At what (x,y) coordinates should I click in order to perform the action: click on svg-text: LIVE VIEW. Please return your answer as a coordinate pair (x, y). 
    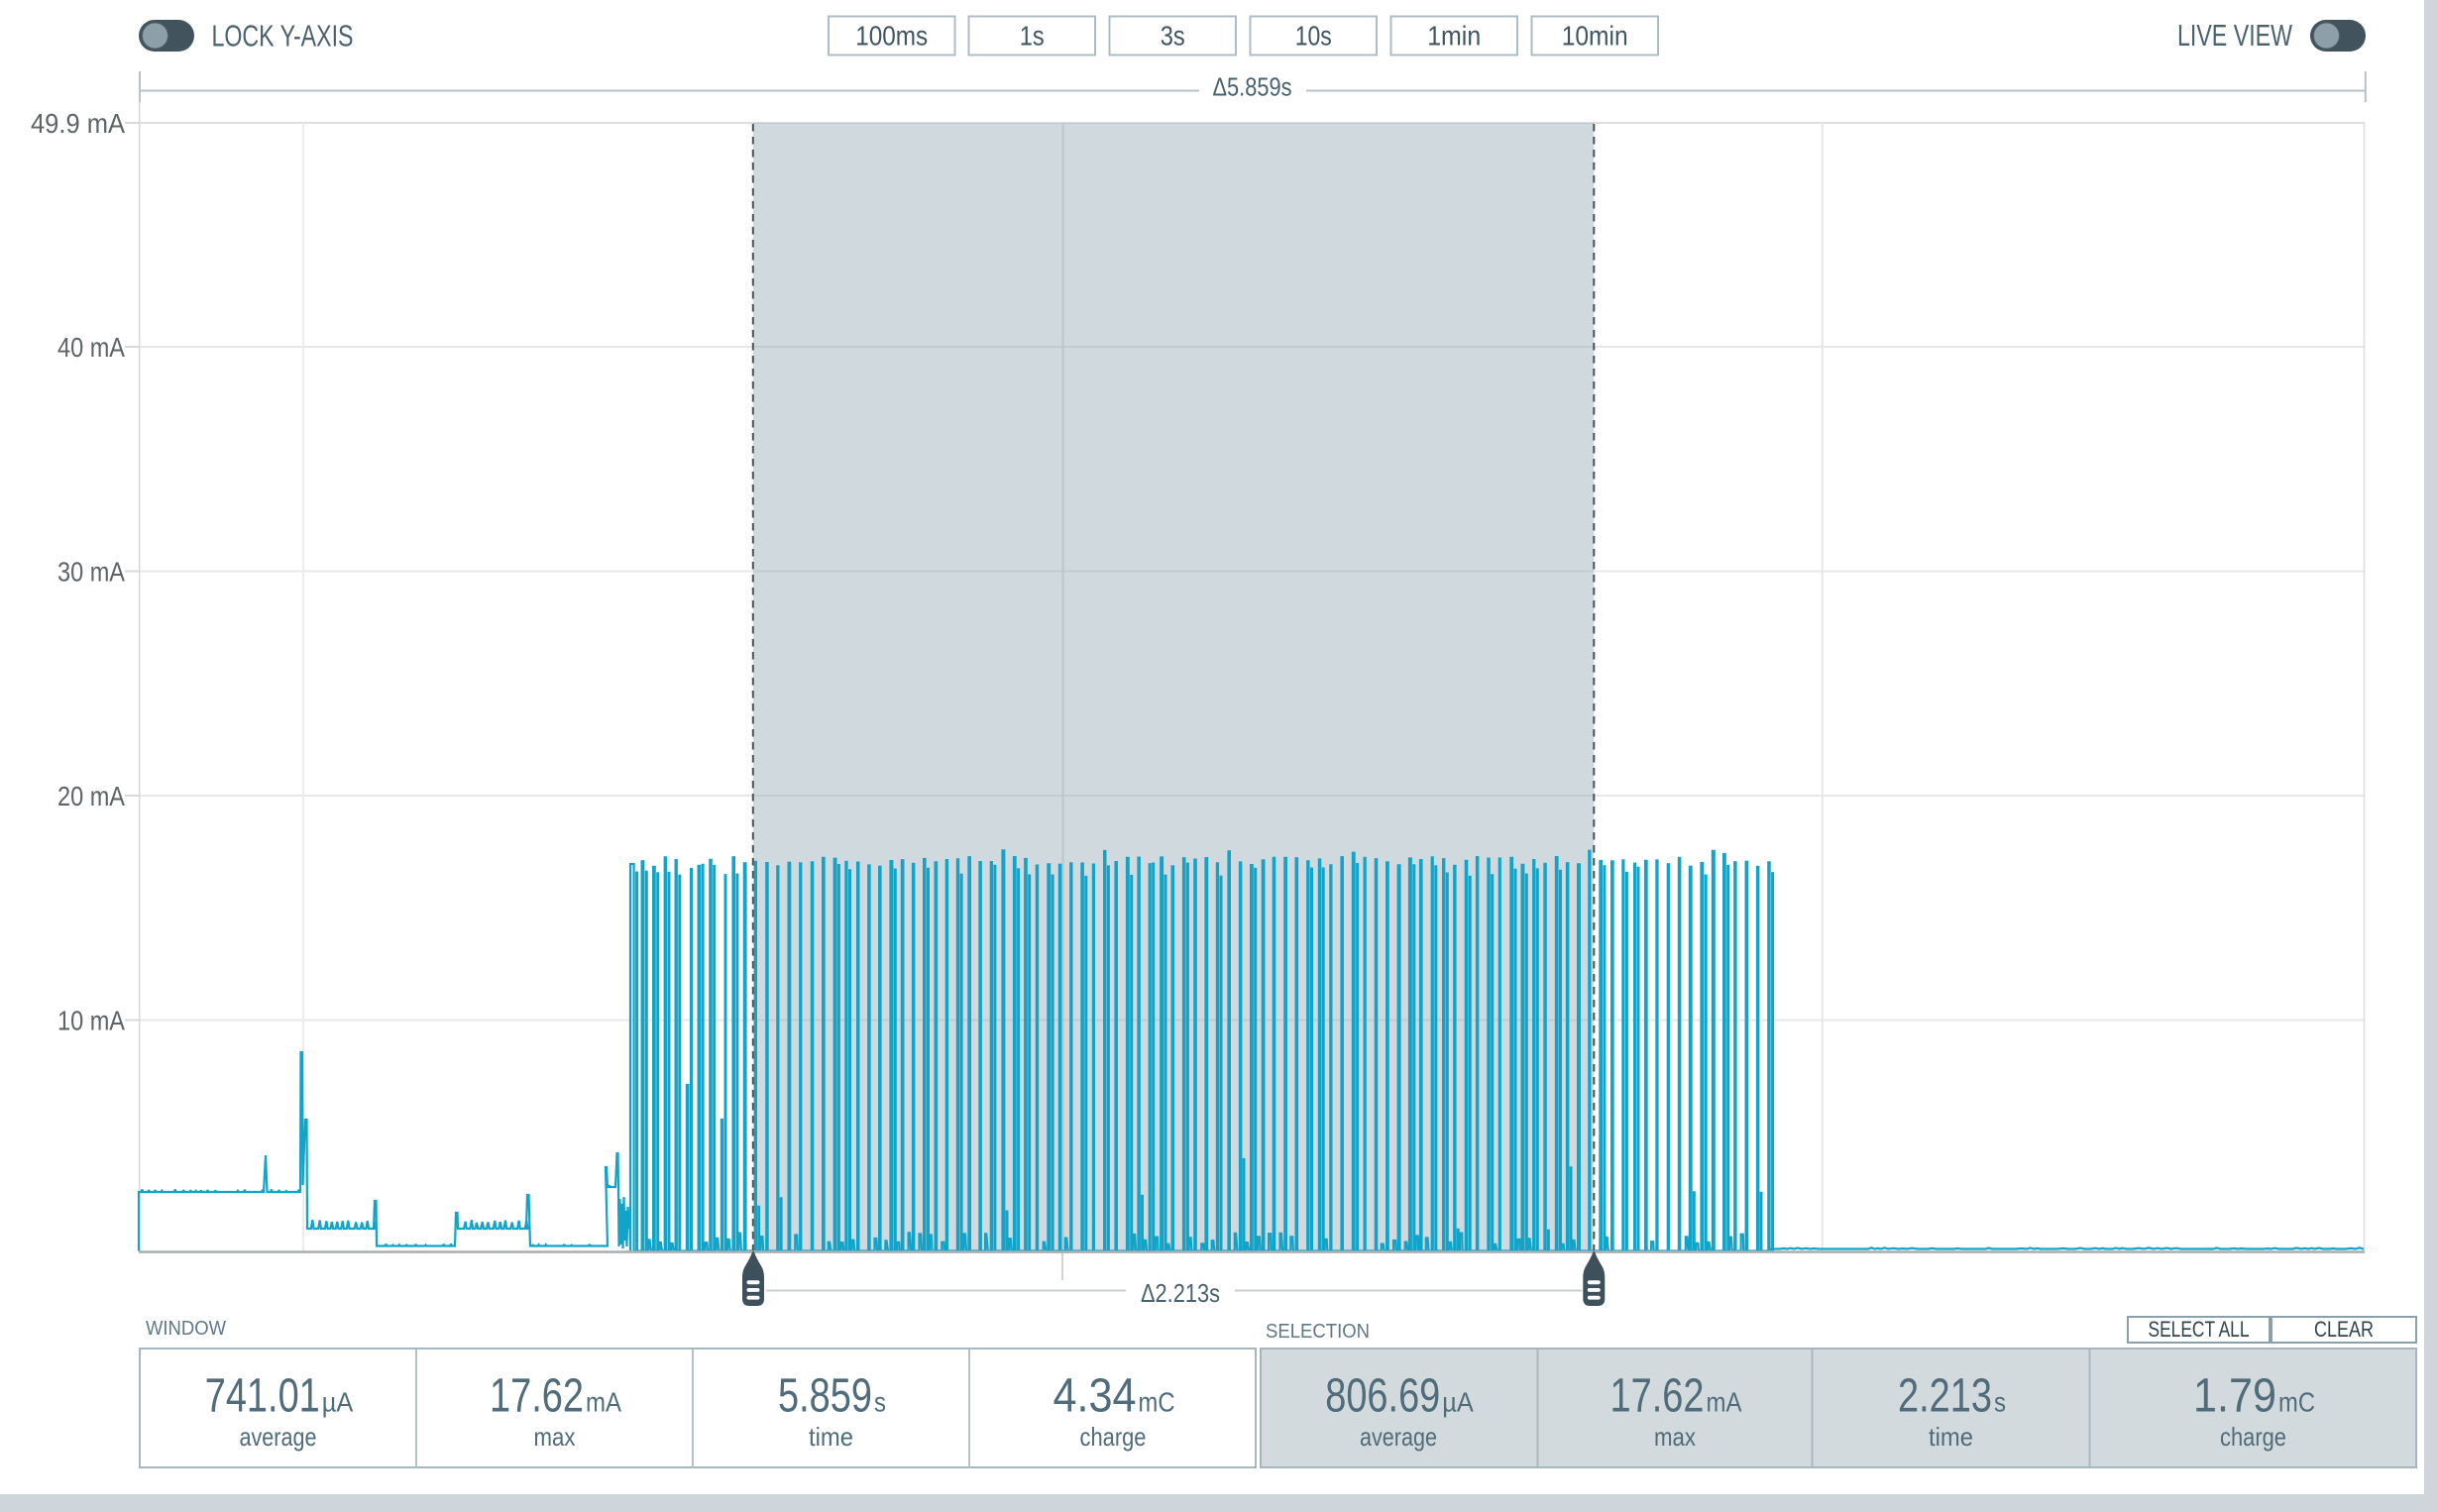
    Looking at the image, I should click on (2235, 35).